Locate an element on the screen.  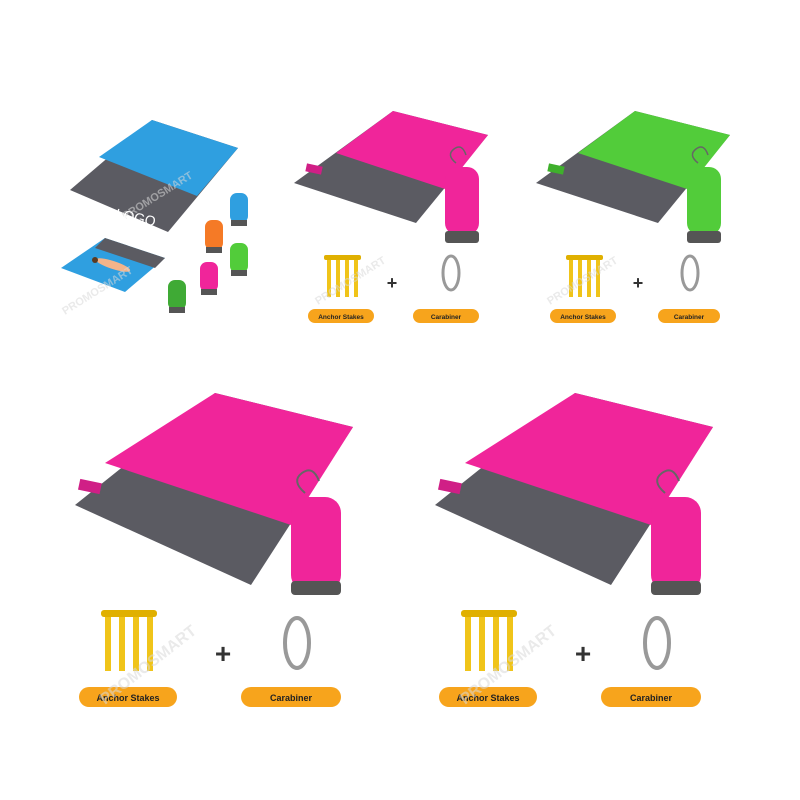
small-mat-with-person is located at coordinates (113, 265).